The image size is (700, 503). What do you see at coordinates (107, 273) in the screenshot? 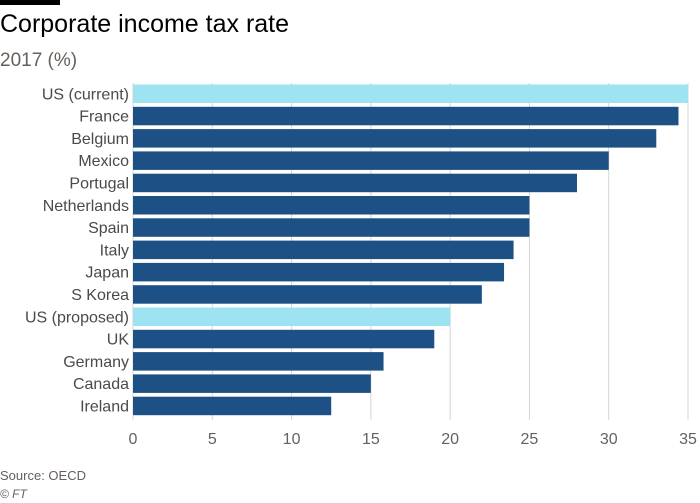
I see `category-label: Japan` at bounding box center [107, 273].